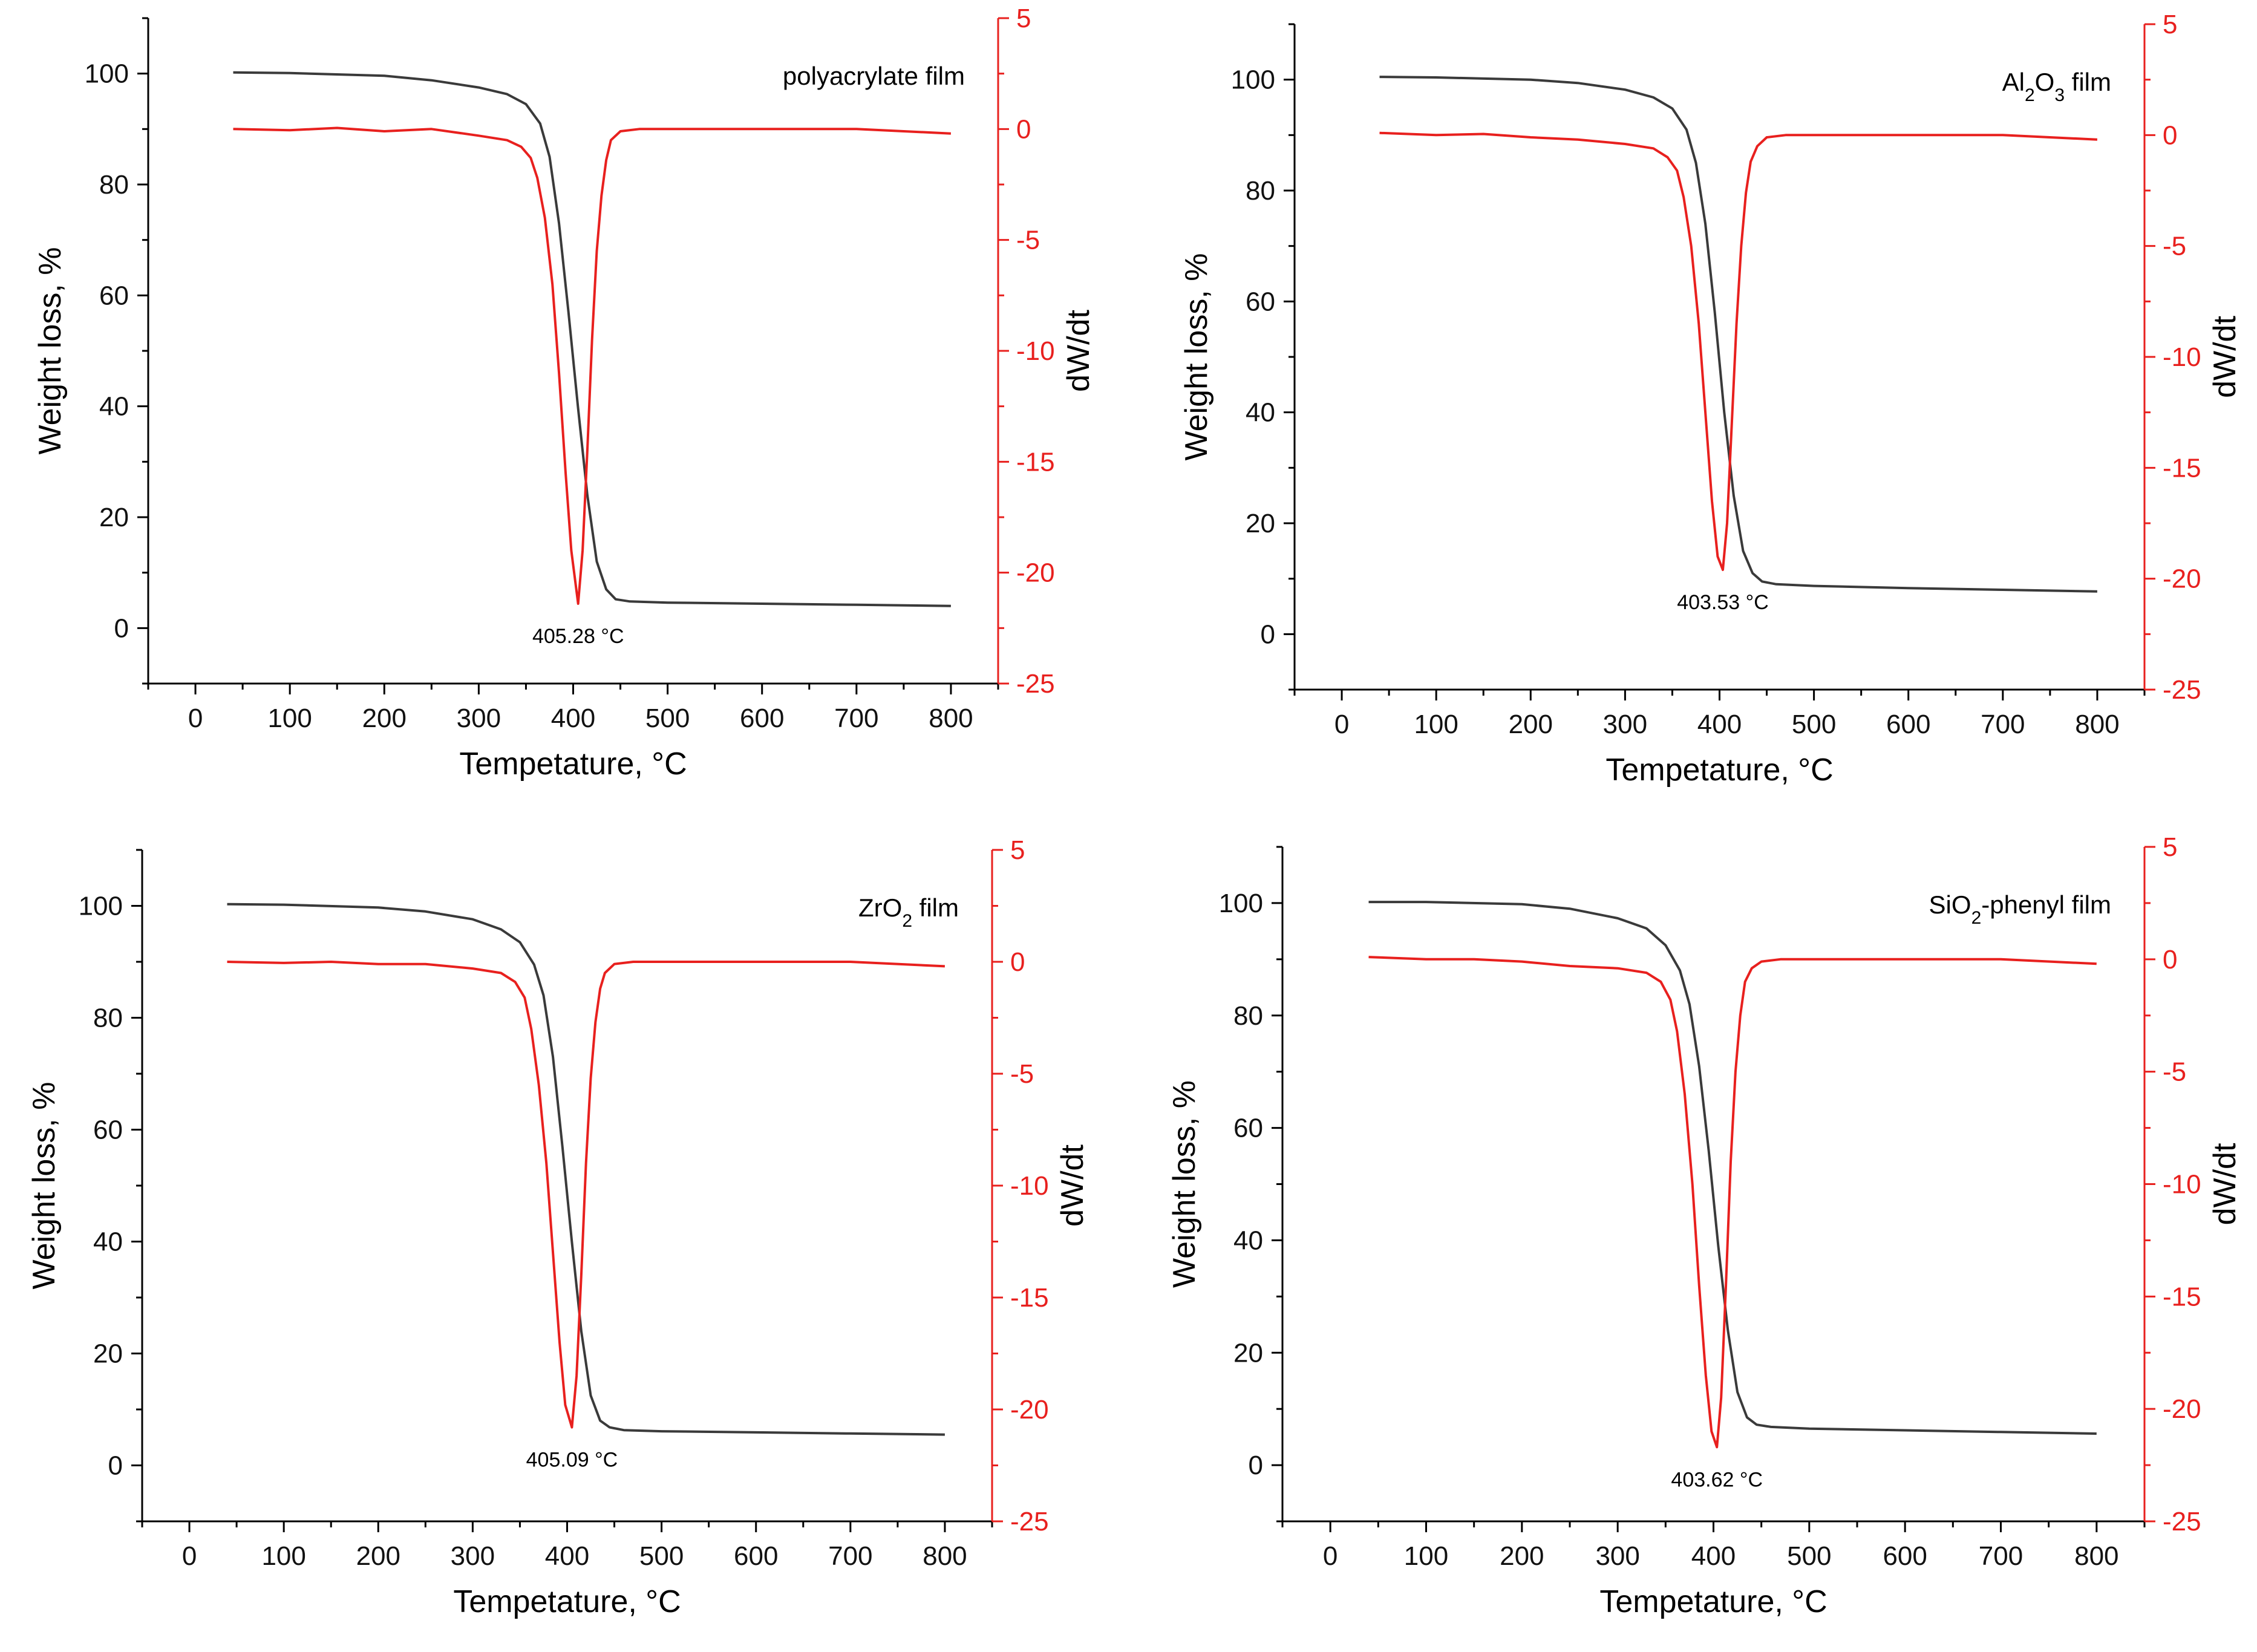  Describe the element at coordinates (1717, 1479) in the screenshot. I see `peak-annotation: 403.62 °C` at that location.